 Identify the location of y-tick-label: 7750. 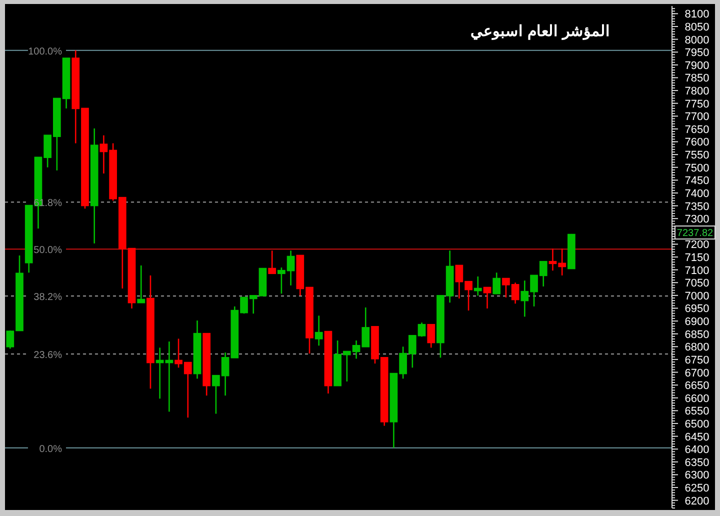
(697, 104).